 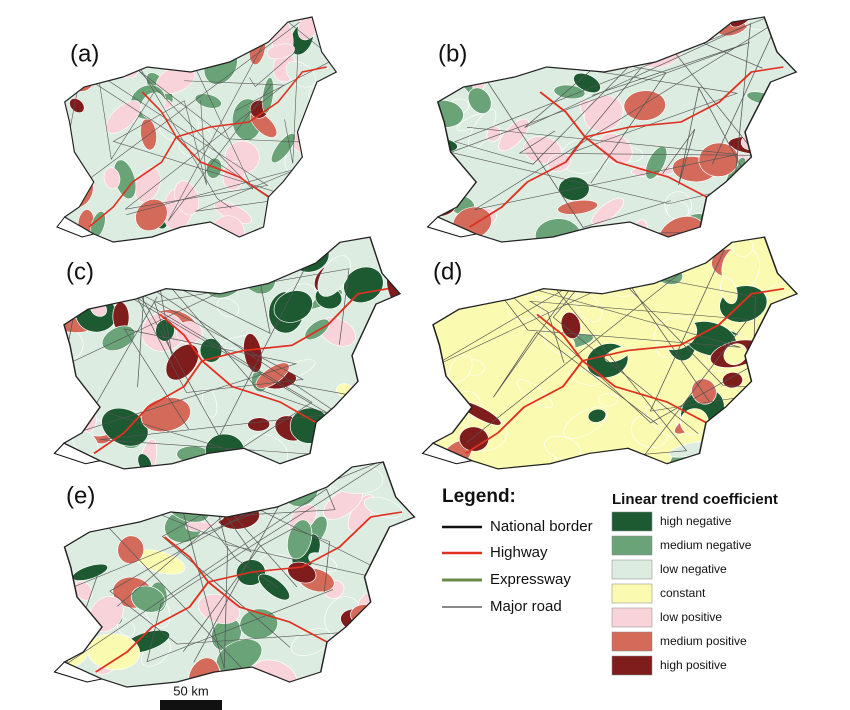 What do you see at coordinates (191, 705) in the screenshot?
I see `scale-bar` at bounding box center [191, 705].